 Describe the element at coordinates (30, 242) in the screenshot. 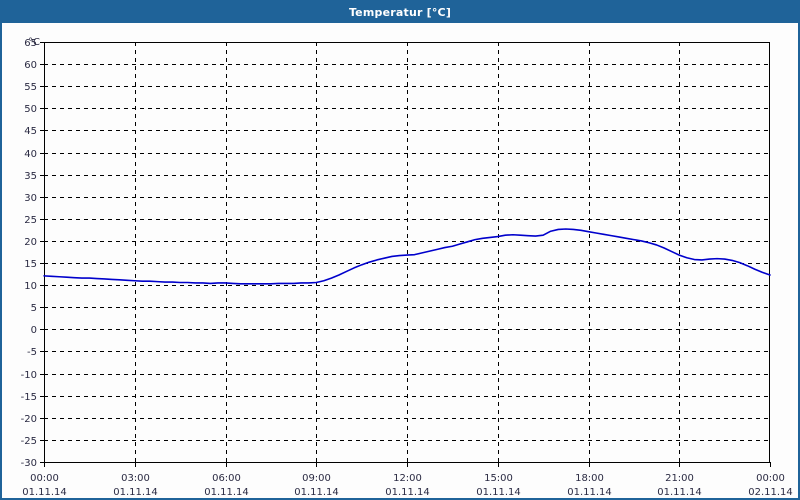

I see `y-axis-tick-label: 20` at that location.